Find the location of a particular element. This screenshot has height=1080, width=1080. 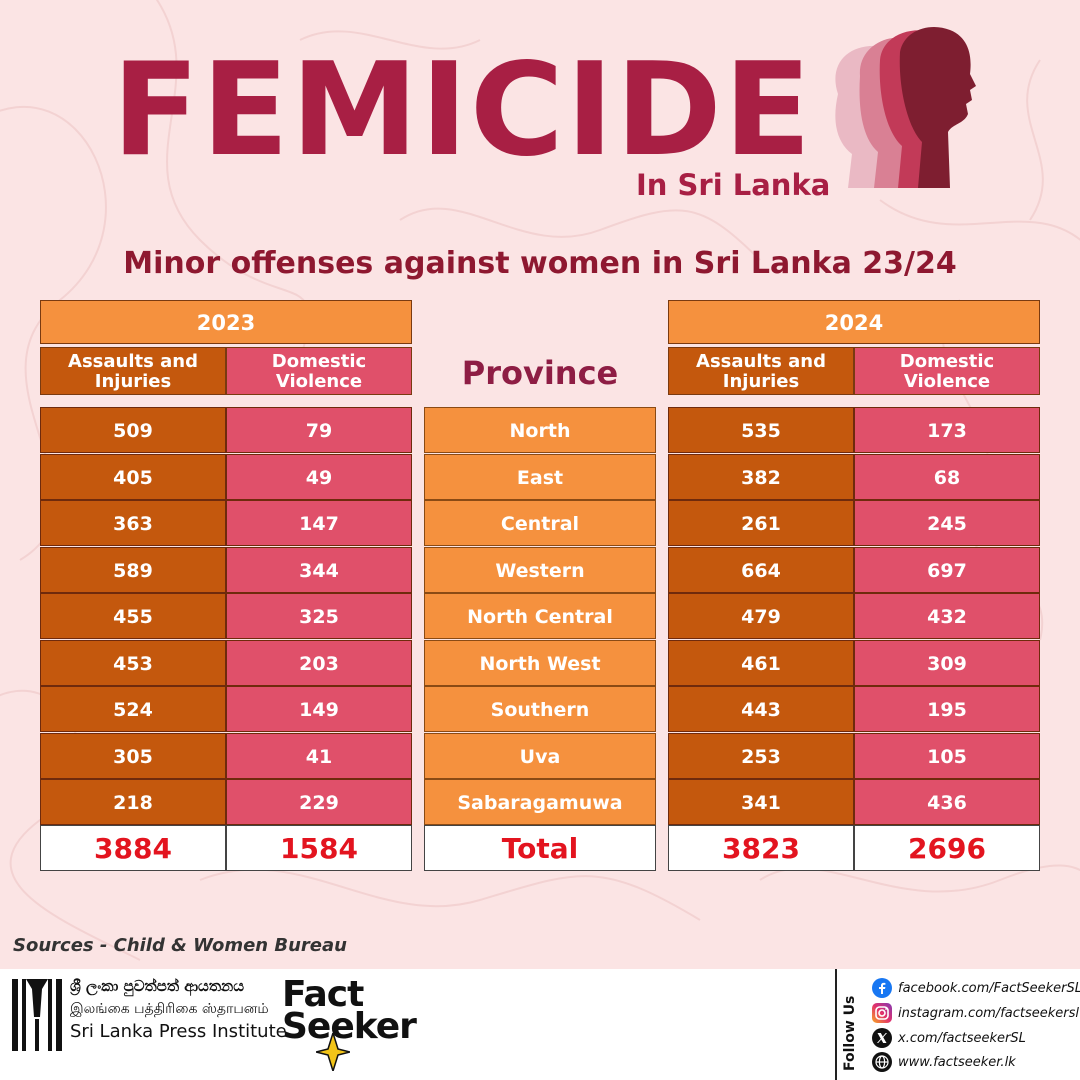

cell-assaults-2023: 453 is located at coordinates (133, 663).